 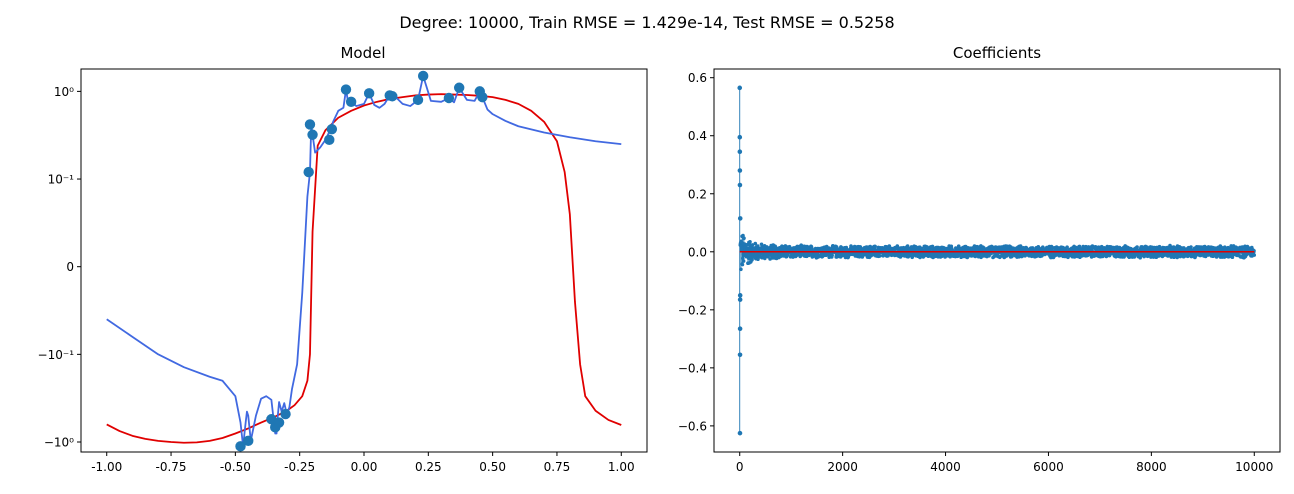 I want to click on x-tick-label: -0.75, so click(x=171, y=467).